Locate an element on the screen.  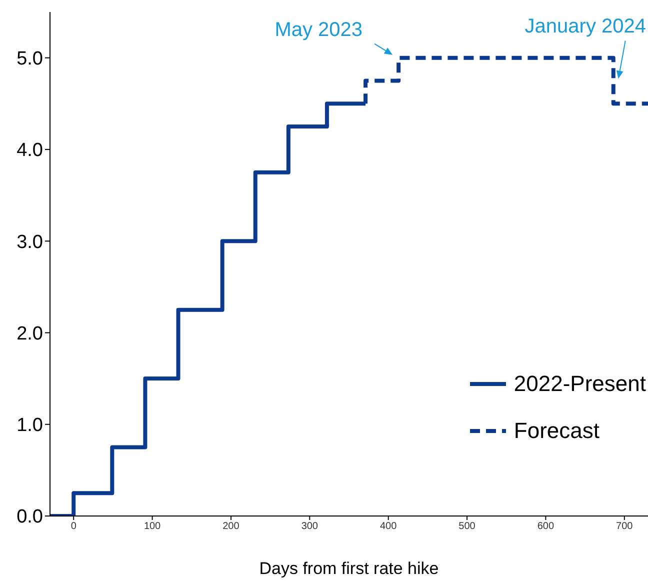
x-tick-label: 400 is located at coordinates (389, 526).